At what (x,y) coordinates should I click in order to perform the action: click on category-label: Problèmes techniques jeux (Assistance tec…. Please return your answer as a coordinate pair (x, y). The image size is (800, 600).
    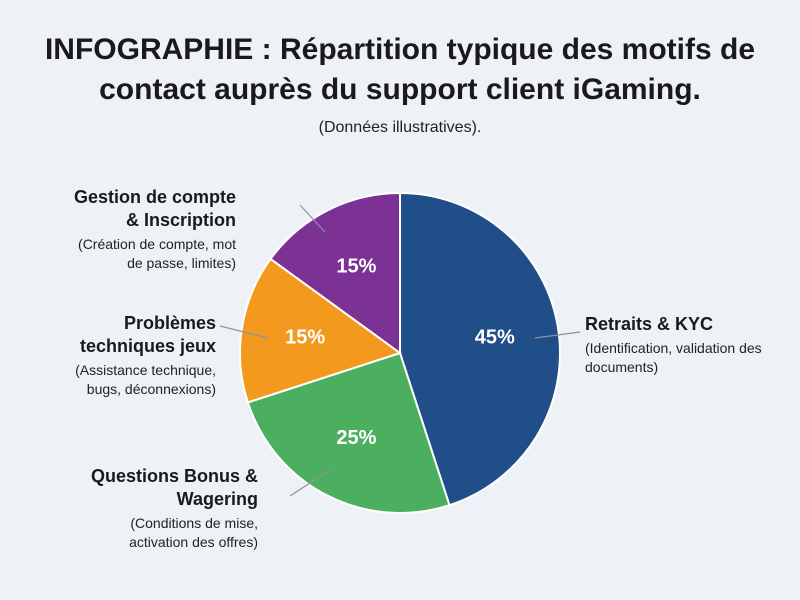
    Looking at the image, I should click on (128, 355).